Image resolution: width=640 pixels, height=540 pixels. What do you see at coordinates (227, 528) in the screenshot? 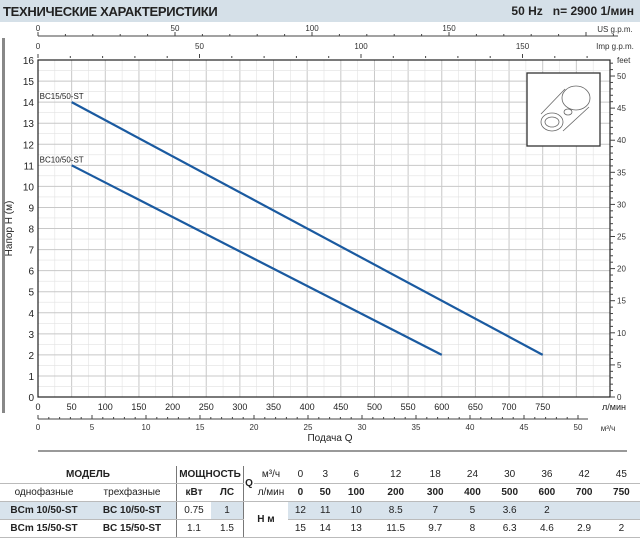
I see `hp-value: 1.5` at bounding box center [227, 528].